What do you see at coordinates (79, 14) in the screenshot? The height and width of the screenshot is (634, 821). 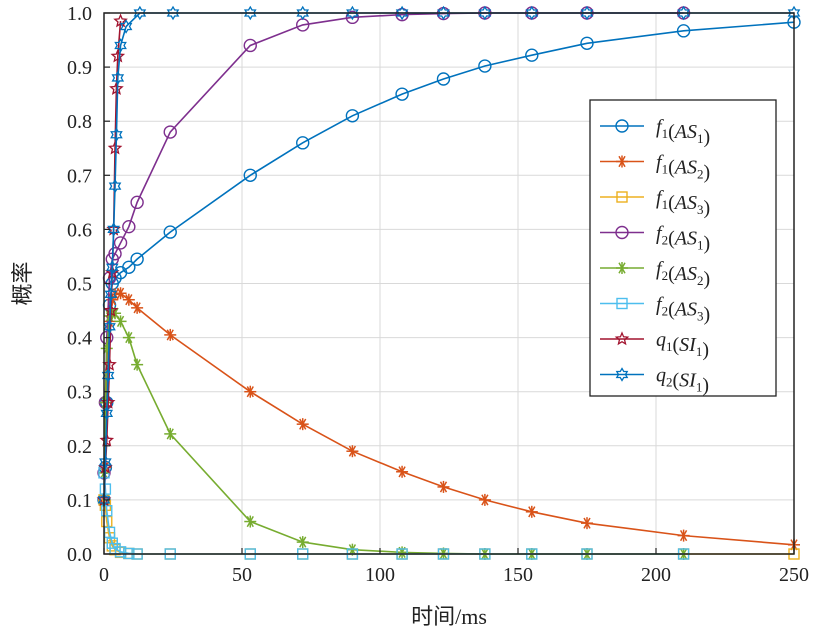 I see `y-tick-label: 1.0` at bounding box center [79, 14].